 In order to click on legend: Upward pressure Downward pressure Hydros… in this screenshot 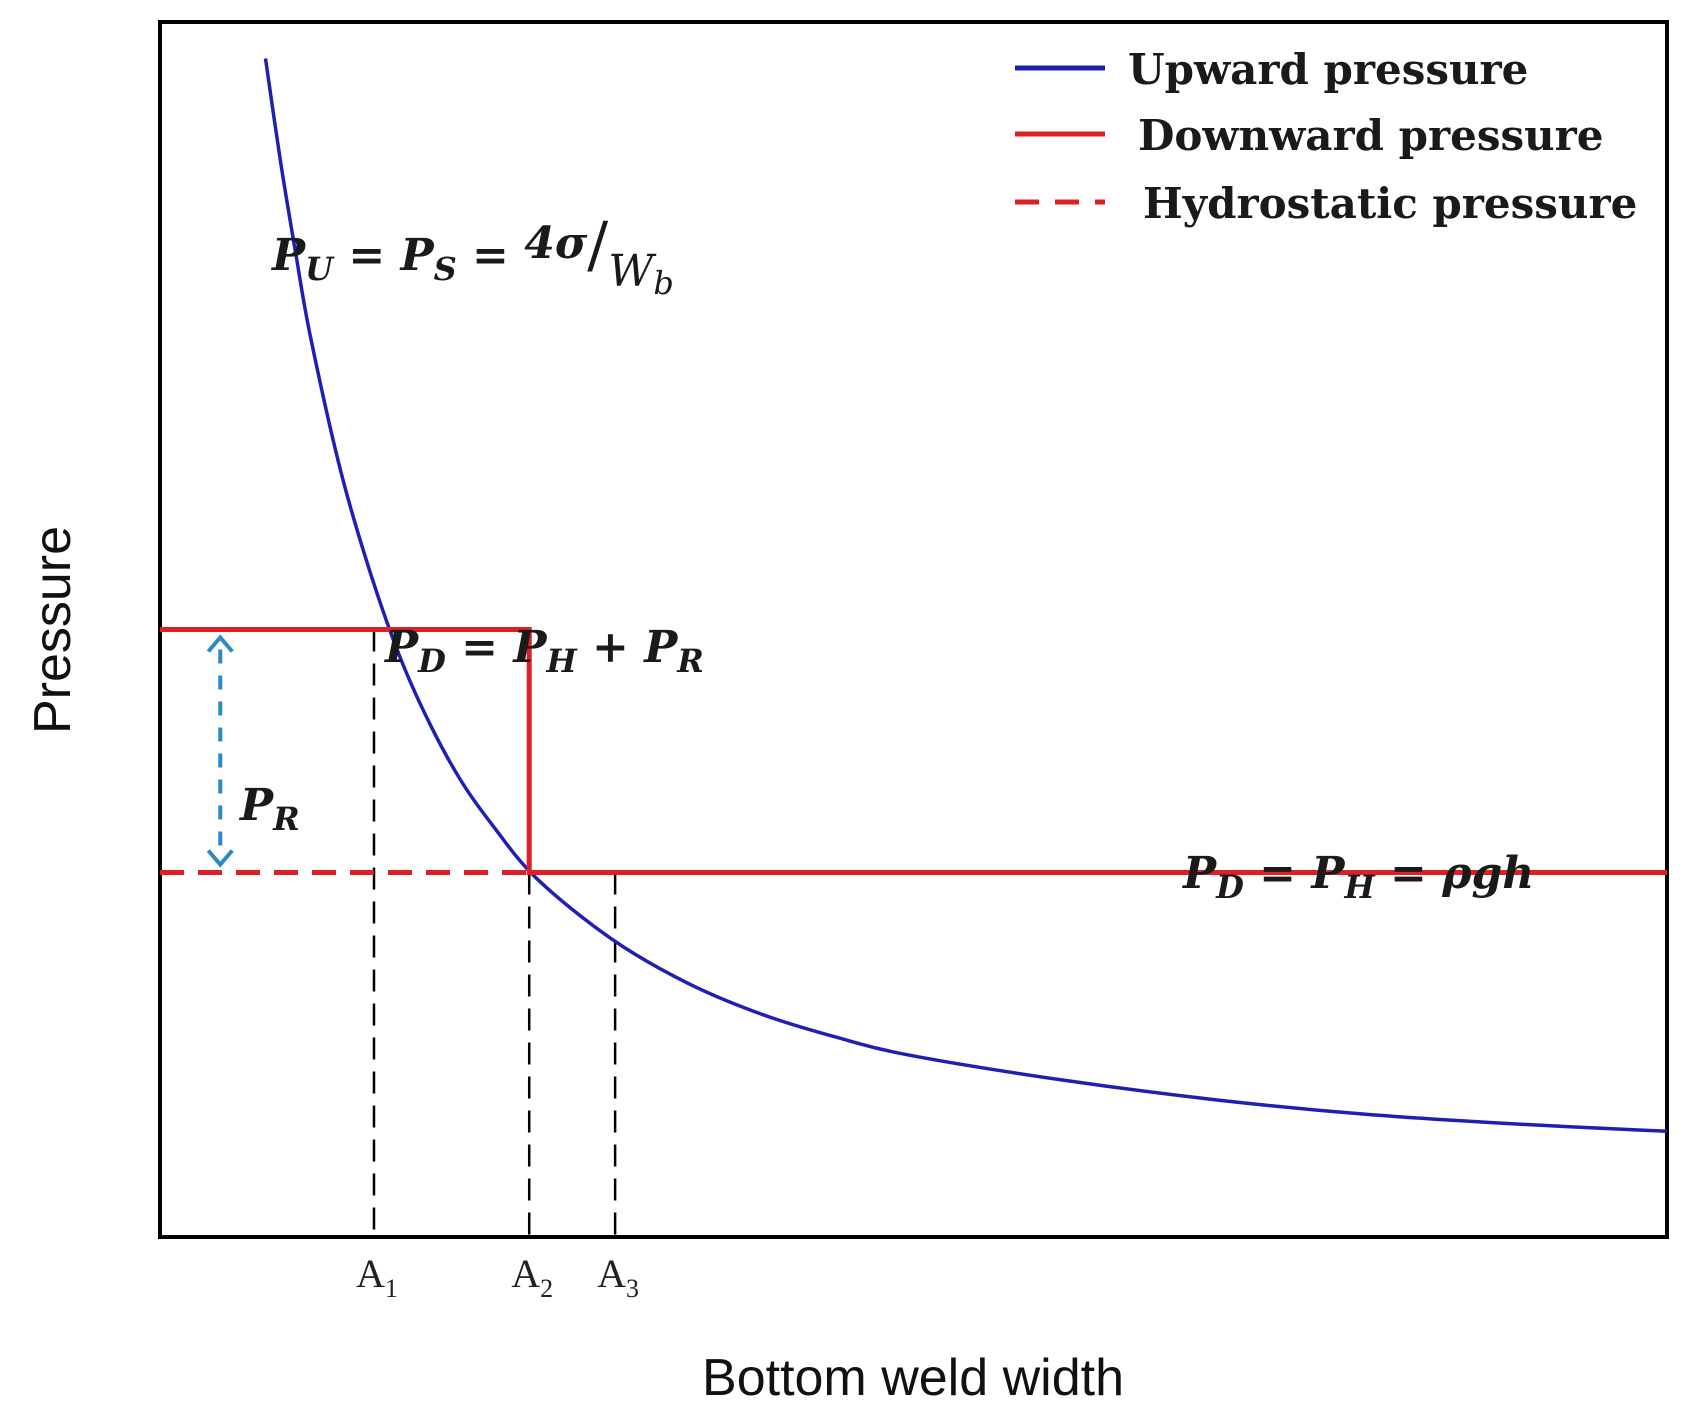, I will do `click(1326, 136)`.